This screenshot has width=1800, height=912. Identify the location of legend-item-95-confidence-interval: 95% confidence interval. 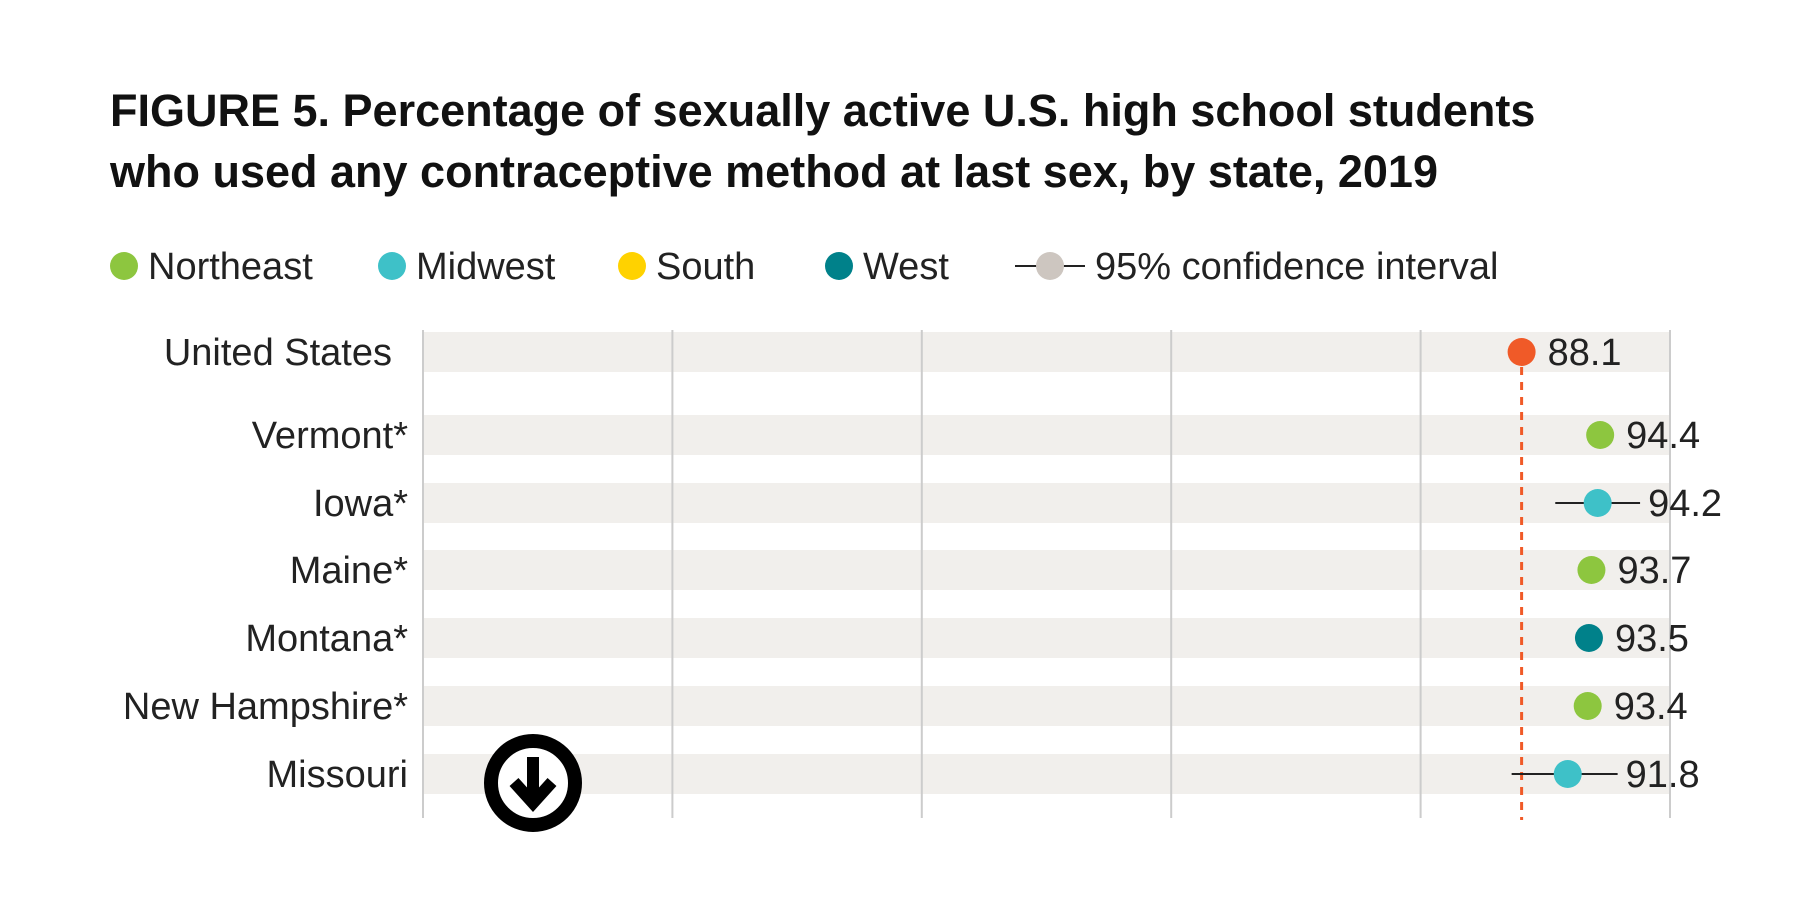
(1256, 267).